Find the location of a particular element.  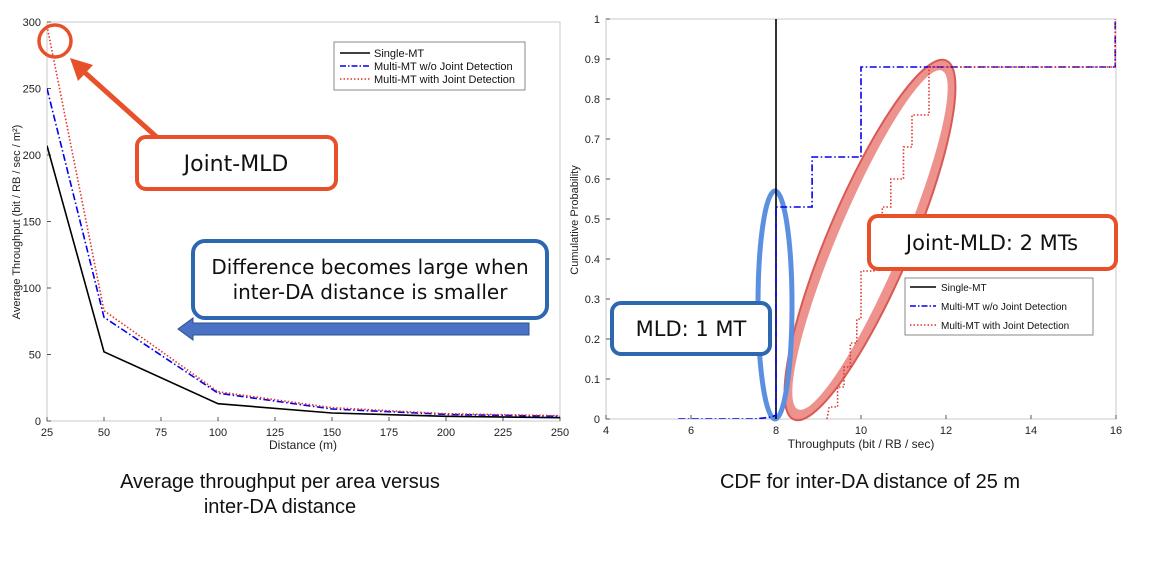

difference-line-2: inter-DA distance is smaller is located at coordinates (371, 292).